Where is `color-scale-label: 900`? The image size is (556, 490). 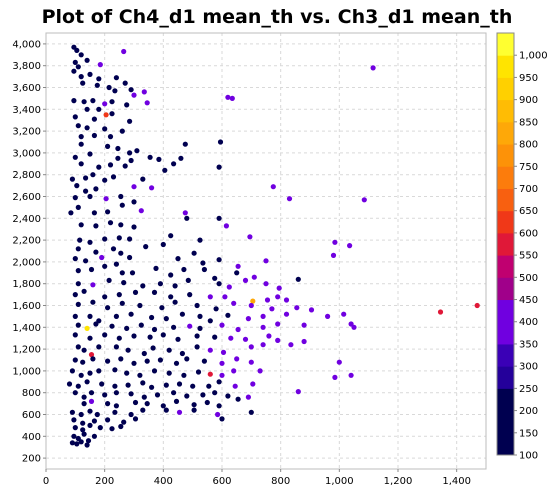 color-scale-label: 900 is located at coordinates (528, 100).